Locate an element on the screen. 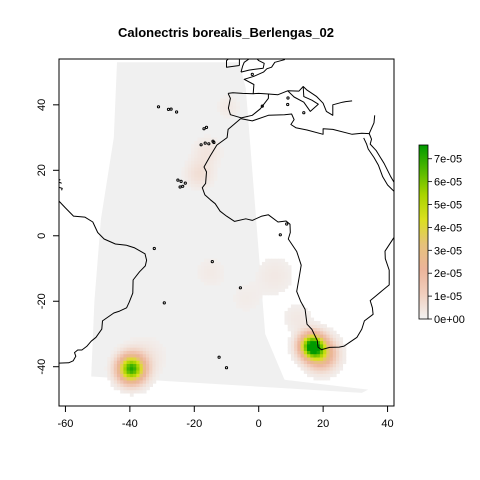 This screenshot has height=480, width=480. x-tick-label: -20 is located at coordinates (194, 424).